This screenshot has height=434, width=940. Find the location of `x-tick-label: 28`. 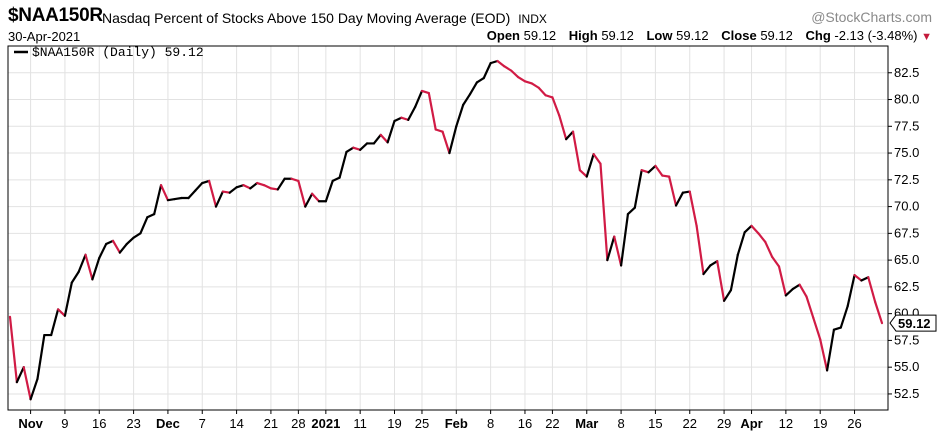

x-tick-label: 28 is located at coordinates (298, 423).